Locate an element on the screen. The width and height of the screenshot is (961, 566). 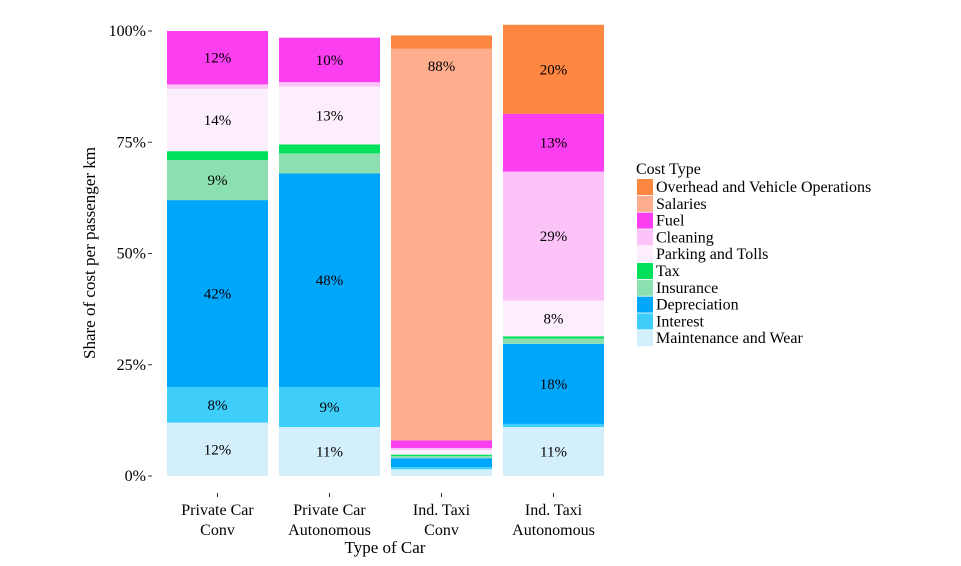
y-axis-title: Share of cost per passenger km is located at coordinates (89, 253).